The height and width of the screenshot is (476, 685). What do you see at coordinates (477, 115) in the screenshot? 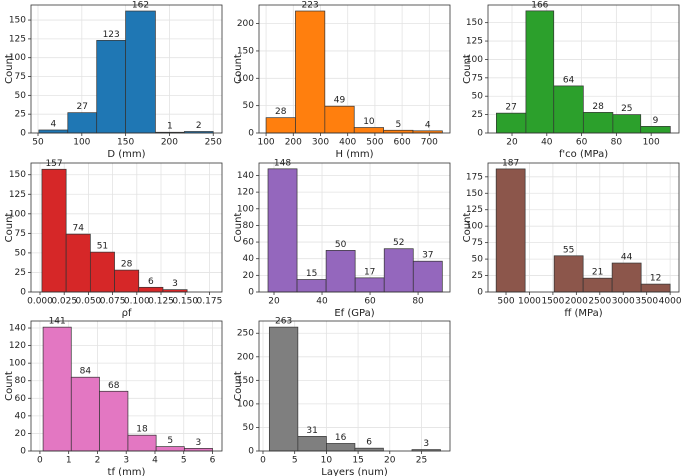
I see `y-tick-label: 25` at bounding box center [477, 115].